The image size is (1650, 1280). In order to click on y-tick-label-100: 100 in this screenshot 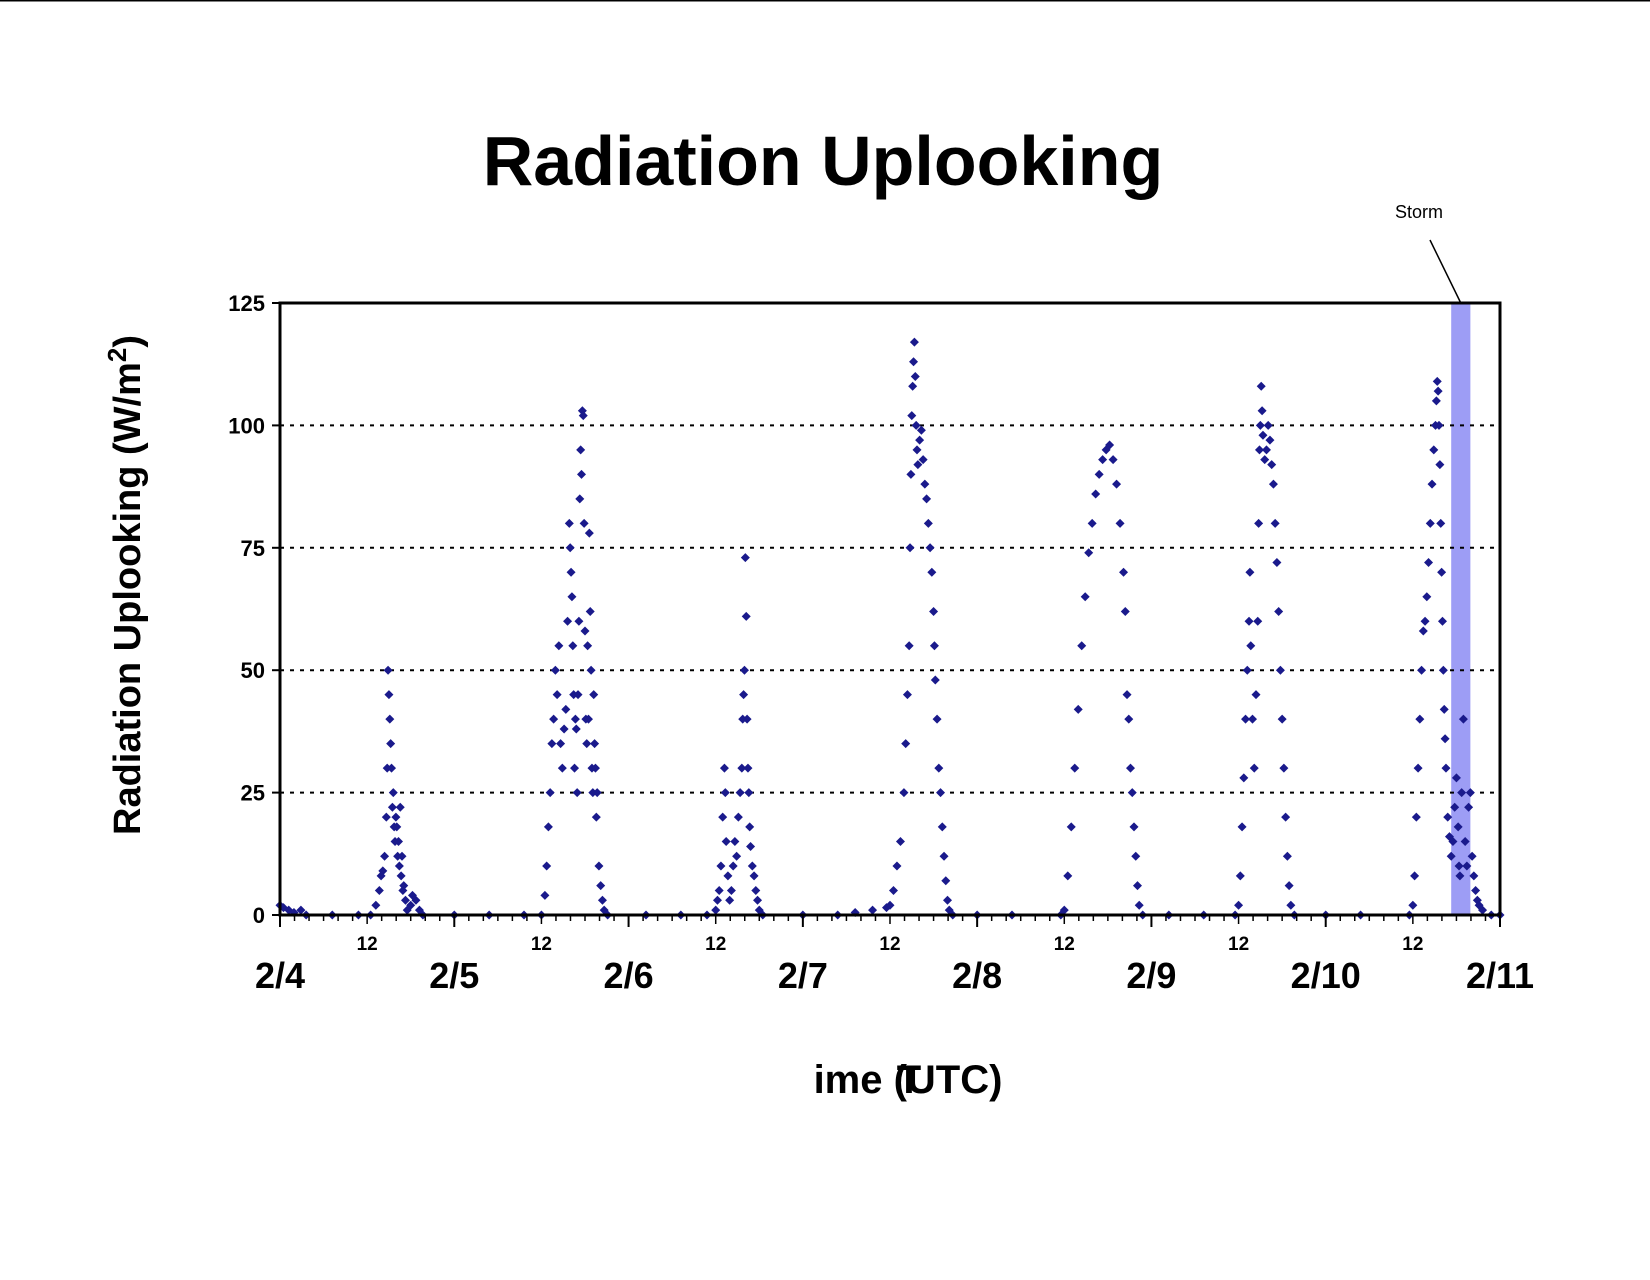, I will do `click(246, 425)`.